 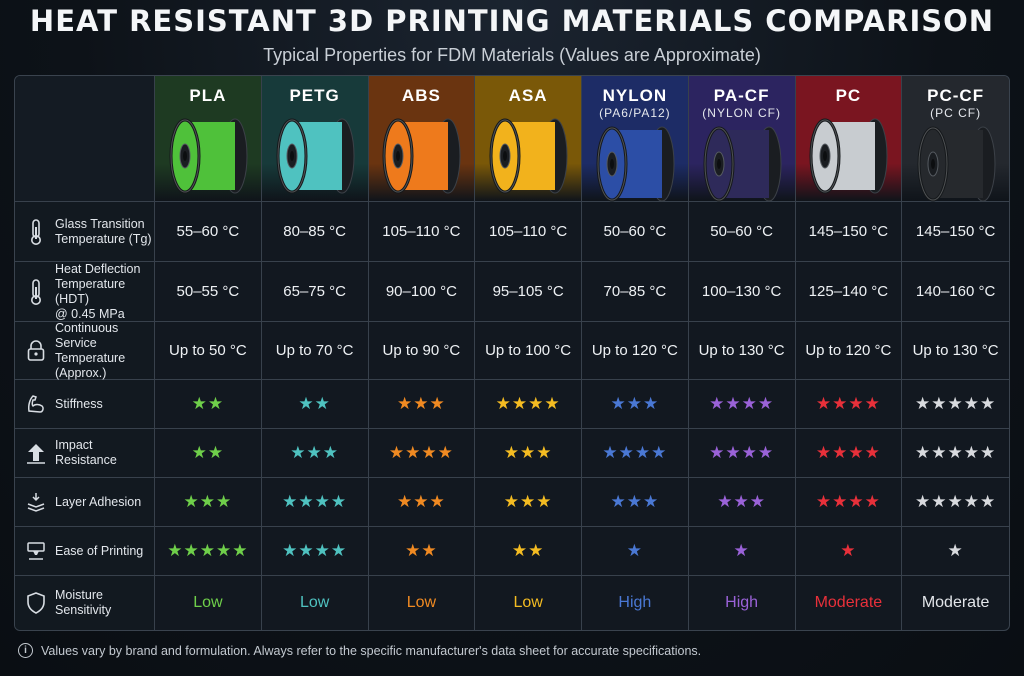 I want to click on property-label-text: Moisture Sensitivity, so click(x=83, y=602).